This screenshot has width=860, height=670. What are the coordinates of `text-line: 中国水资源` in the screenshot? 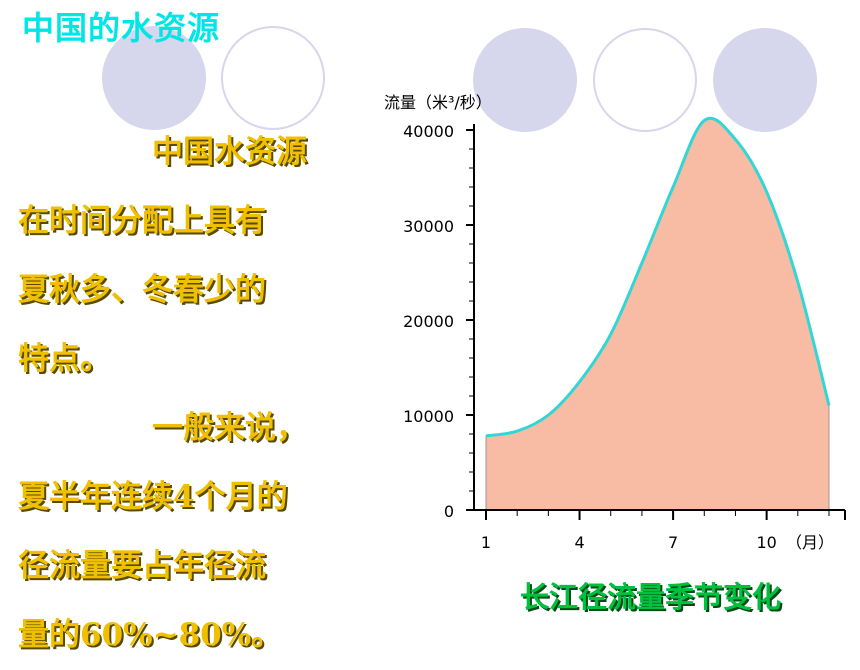 It's located at (229, 152).